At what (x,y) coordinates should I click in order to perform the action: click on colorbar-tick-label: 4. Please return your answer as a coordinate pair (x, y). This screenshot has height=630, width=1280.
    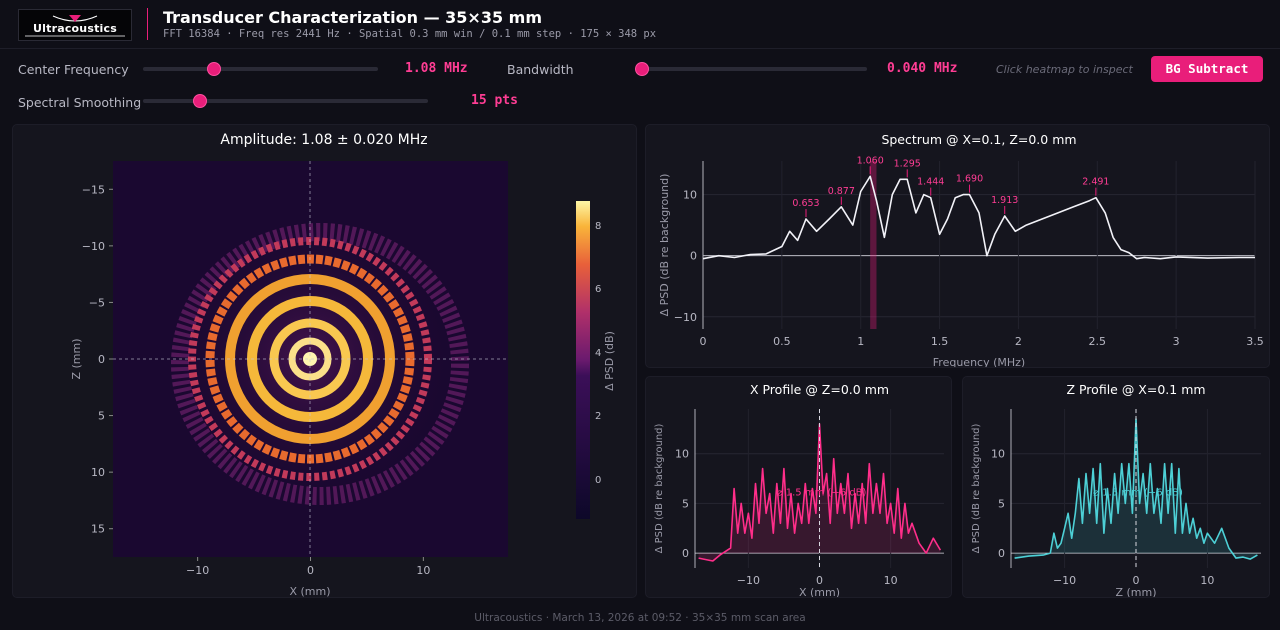
    Looking at the image, I should click on (598, 353).